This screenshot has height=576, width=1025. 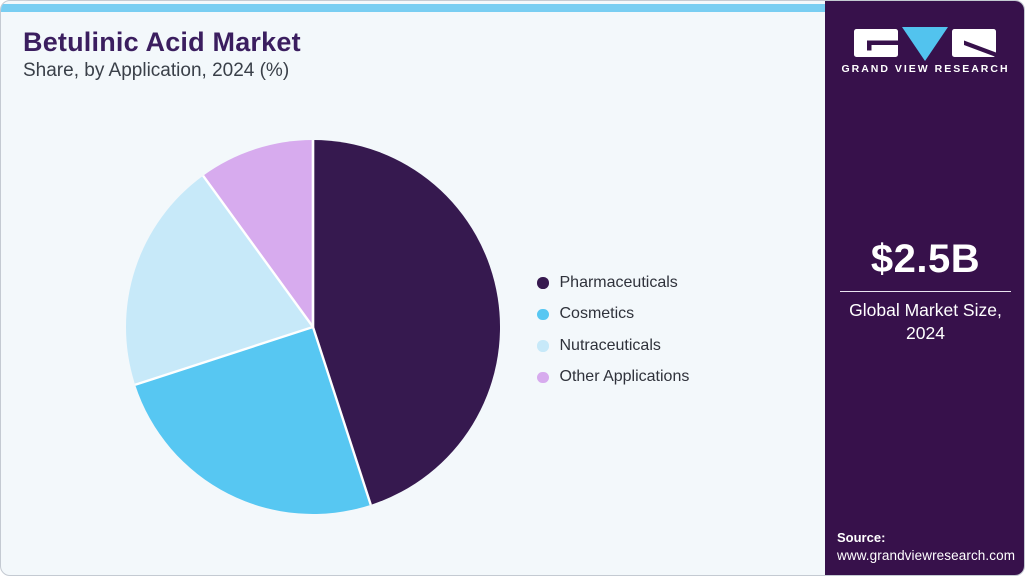 What do you see at coordinates (162, 42) in the screenshot?
I see `page-title: Betulinic Acid Market` at bounding box center [162, 42].